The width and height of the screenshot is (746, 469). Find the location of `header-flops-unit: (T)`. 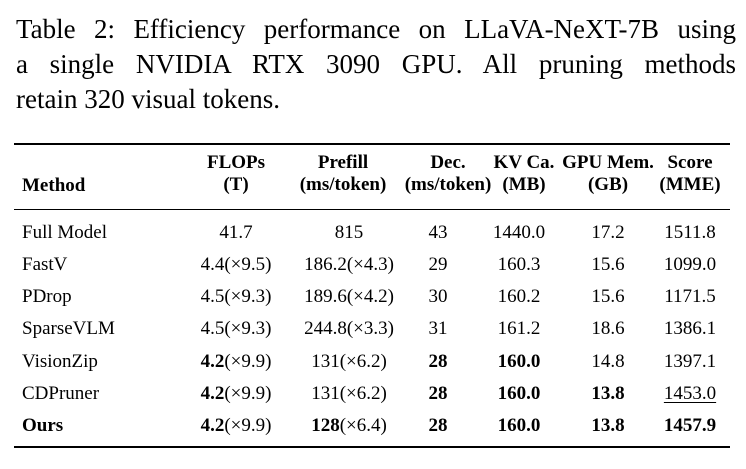

header-flops-unit: (T) is located at coordinates (236, 184).